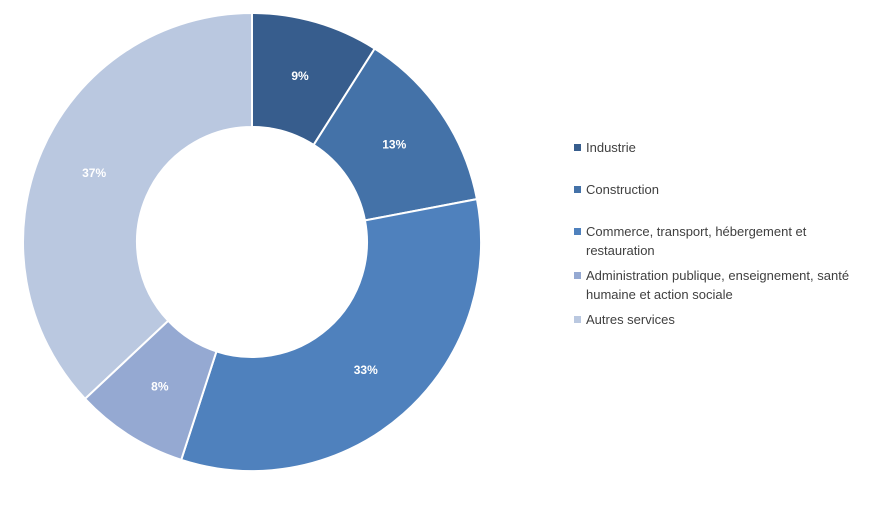 The height and width of the screenshot is (505, 880). Describe the element at coordinates (719, 201) in the screenshot. I see `legend-item-construction: Construction` at that location.